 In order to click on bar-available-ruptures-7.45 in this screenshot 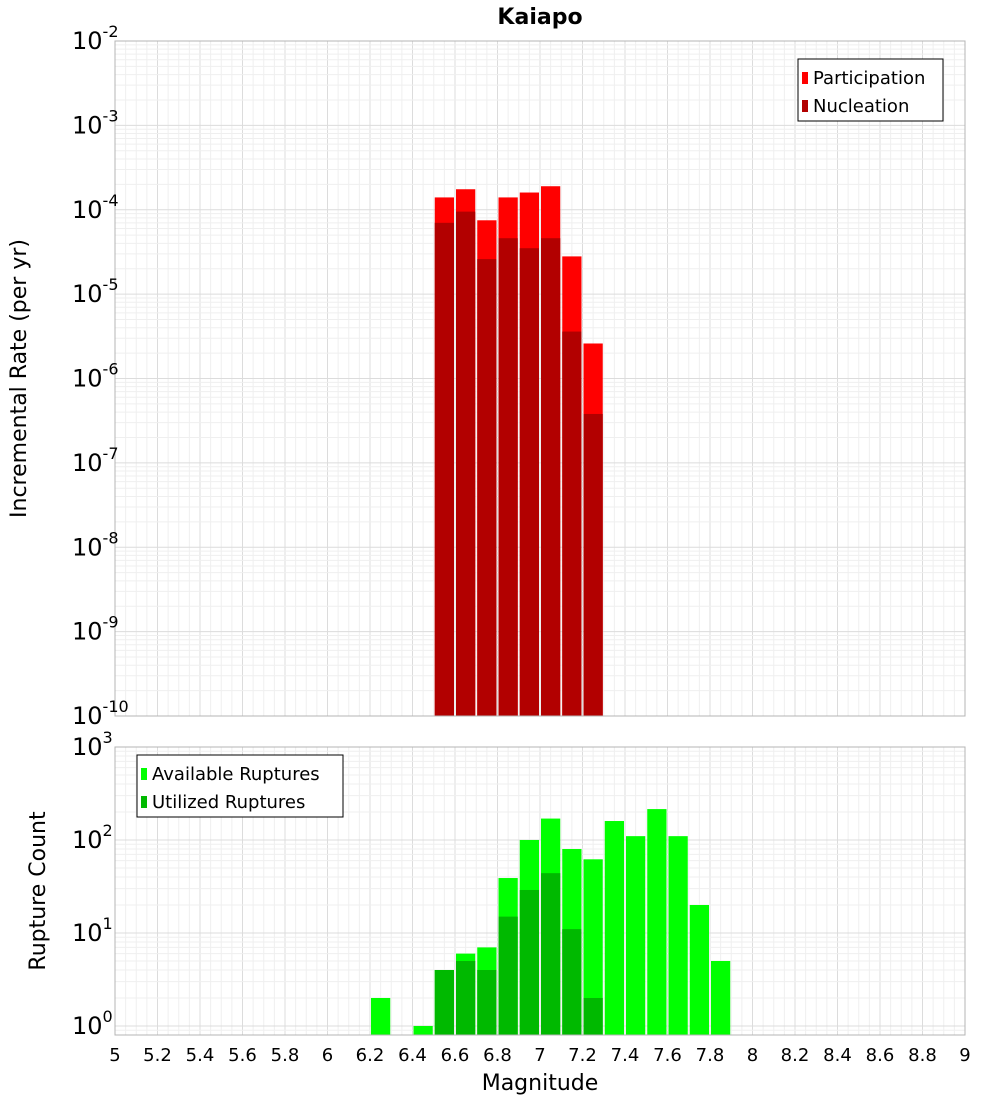, I will do `click(636, 935)`.